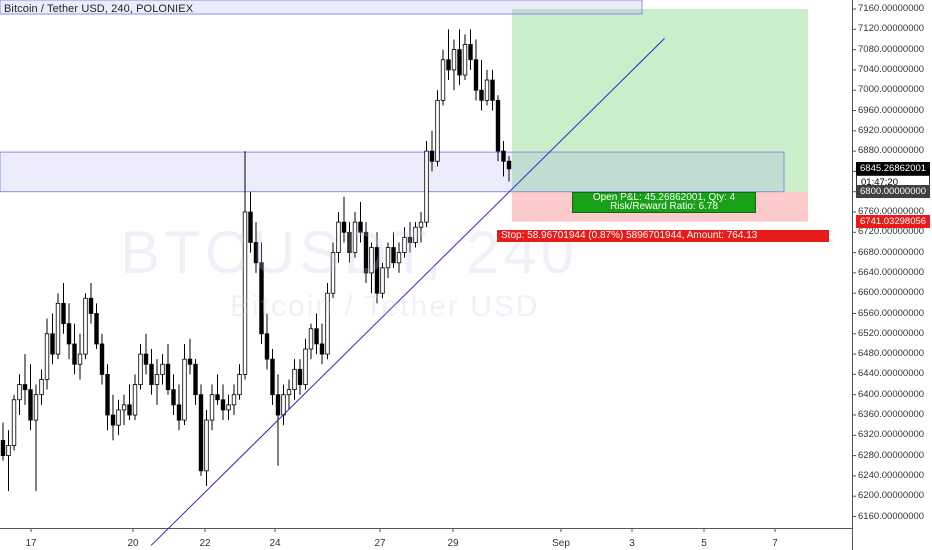 The image size is (932, 550). What do you see at coordinates (133, 543) in the screenshot?
I see `time-tick-label: 20` at bounding box center [133, 543].